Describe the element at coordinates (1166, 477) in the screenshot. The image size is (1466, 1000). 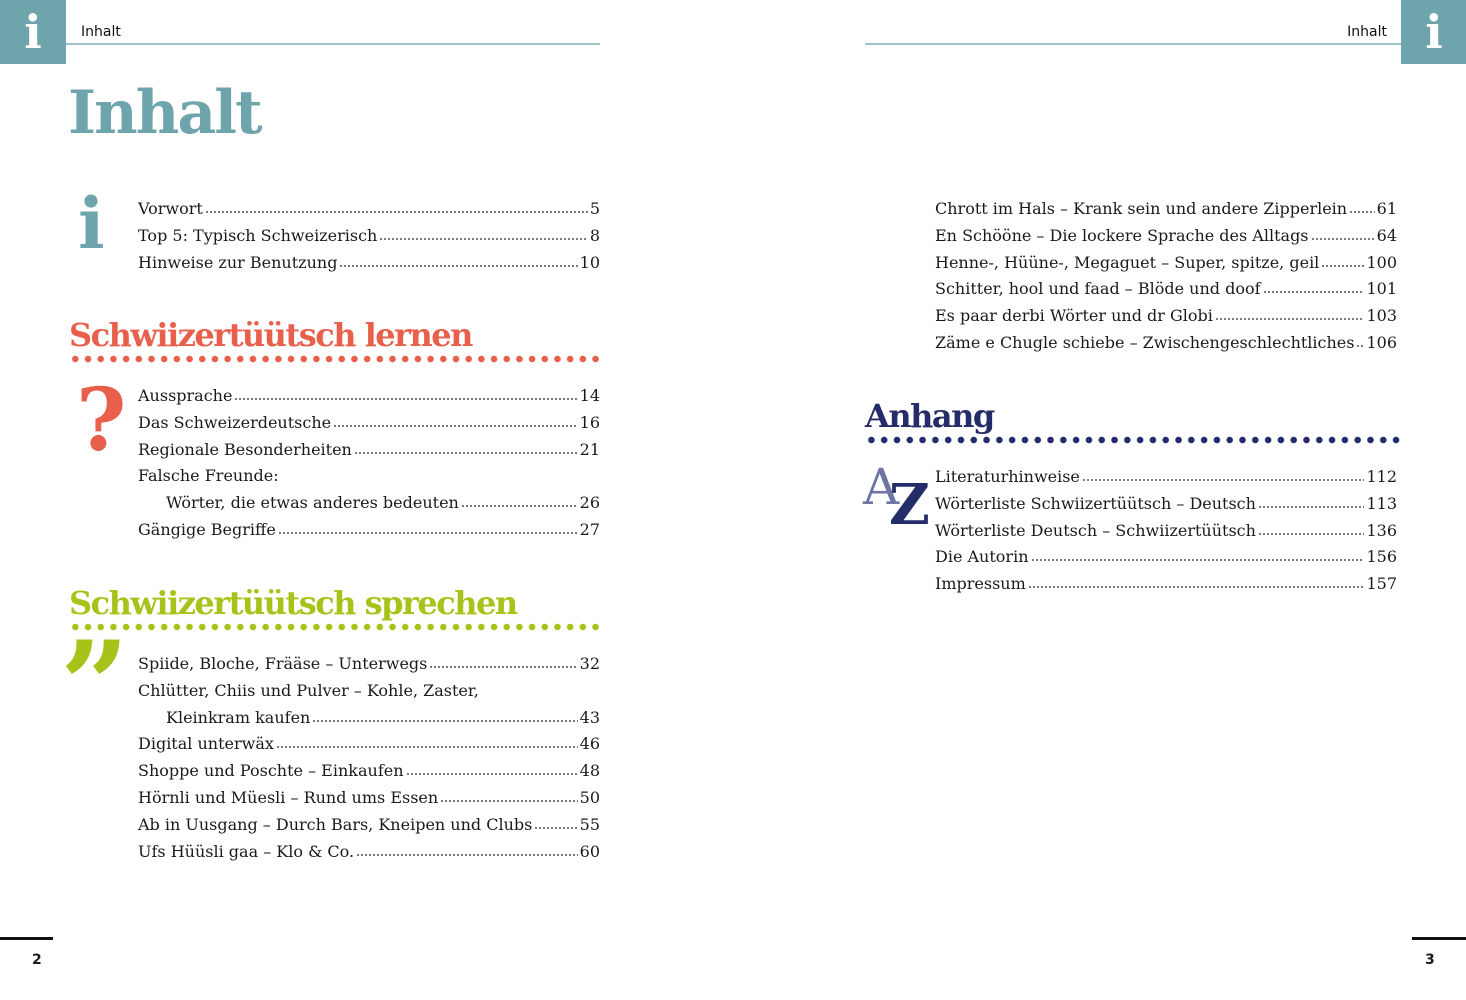
I see `toc-entry: Literaturhinweise 112` at that location.